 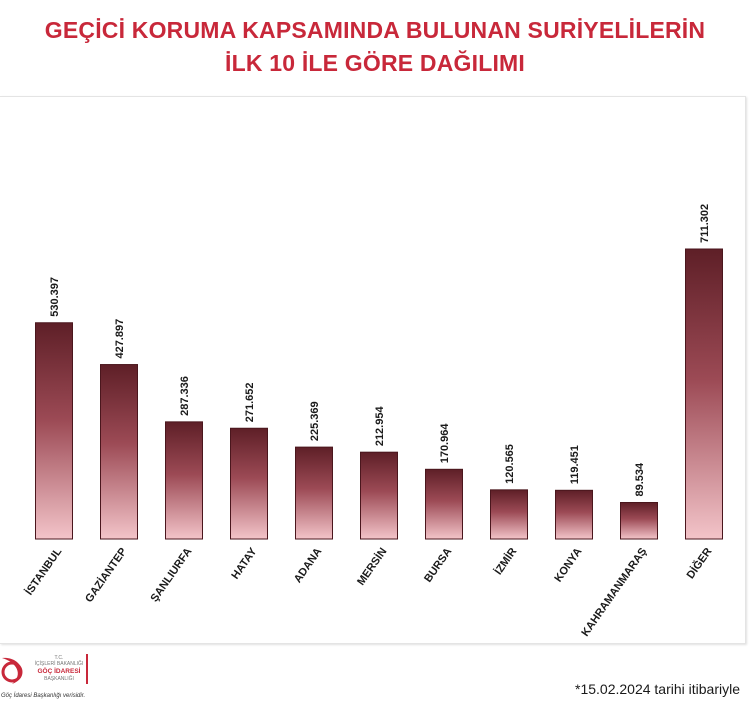 What do you see at coordinates (380, 426) in the screenshot?
I see `value-label-5: 212.954` at bounding box center [380, 426].